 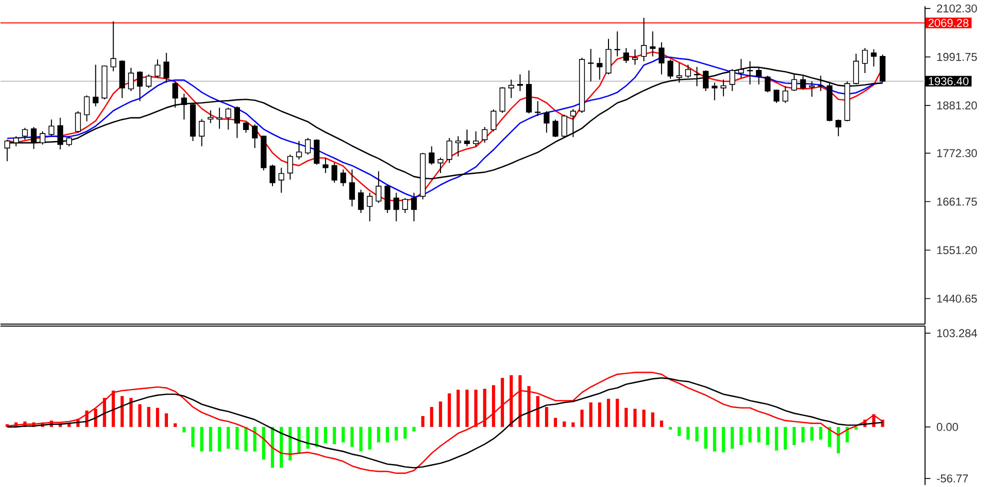 I want to click on y-tick-label: 1661.75, so click(x=957, y=202).